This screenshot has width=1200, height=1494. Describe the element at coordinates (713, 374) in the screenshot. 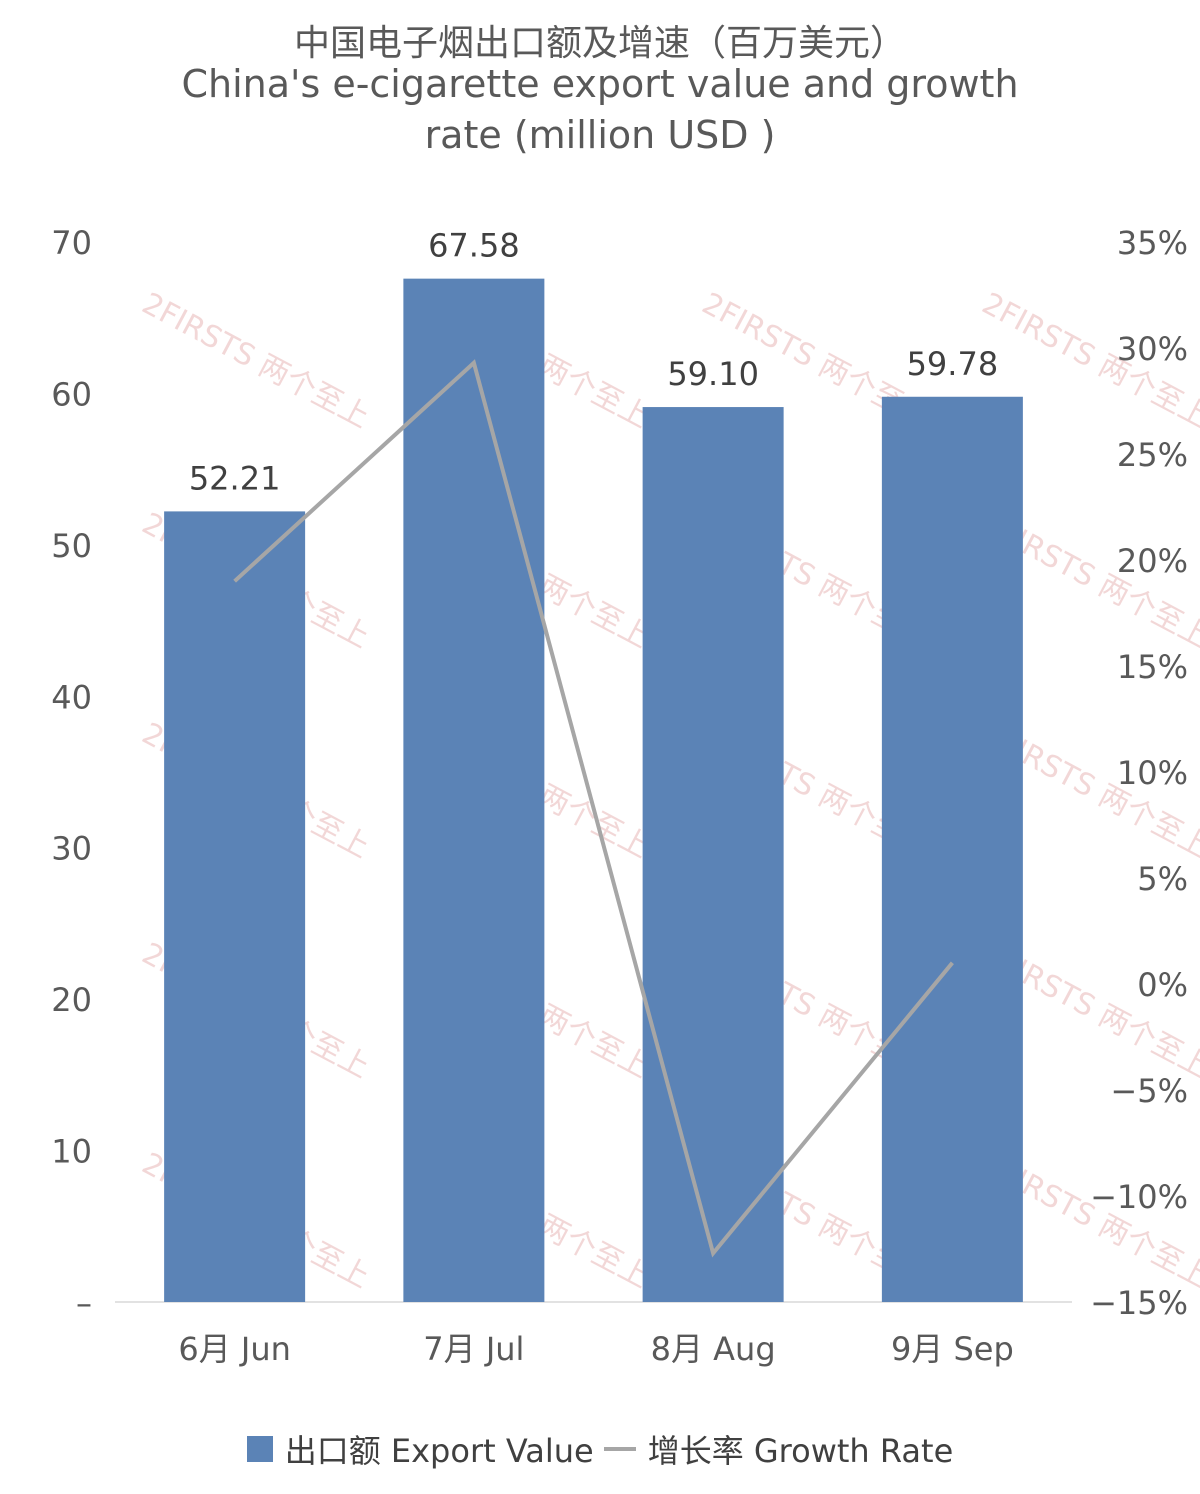

I see `bar-data-label: 59.10` at that location.